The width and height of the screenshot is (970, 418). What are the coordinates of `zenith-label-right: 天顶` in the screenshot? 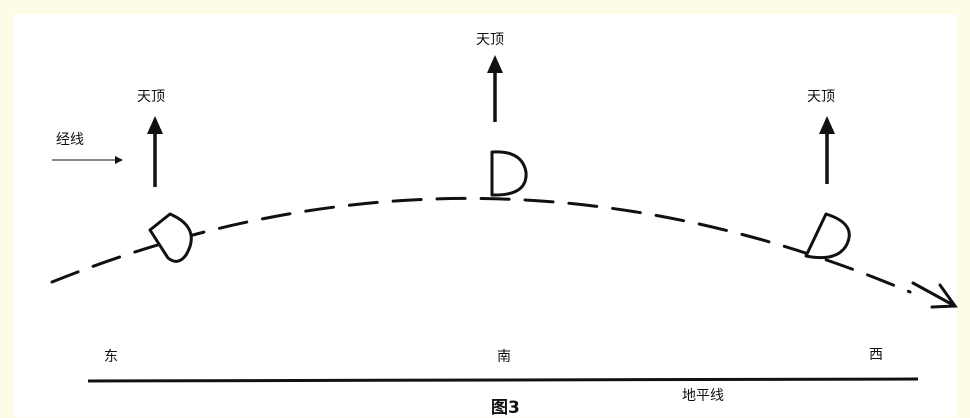 It's located at (821, 97).